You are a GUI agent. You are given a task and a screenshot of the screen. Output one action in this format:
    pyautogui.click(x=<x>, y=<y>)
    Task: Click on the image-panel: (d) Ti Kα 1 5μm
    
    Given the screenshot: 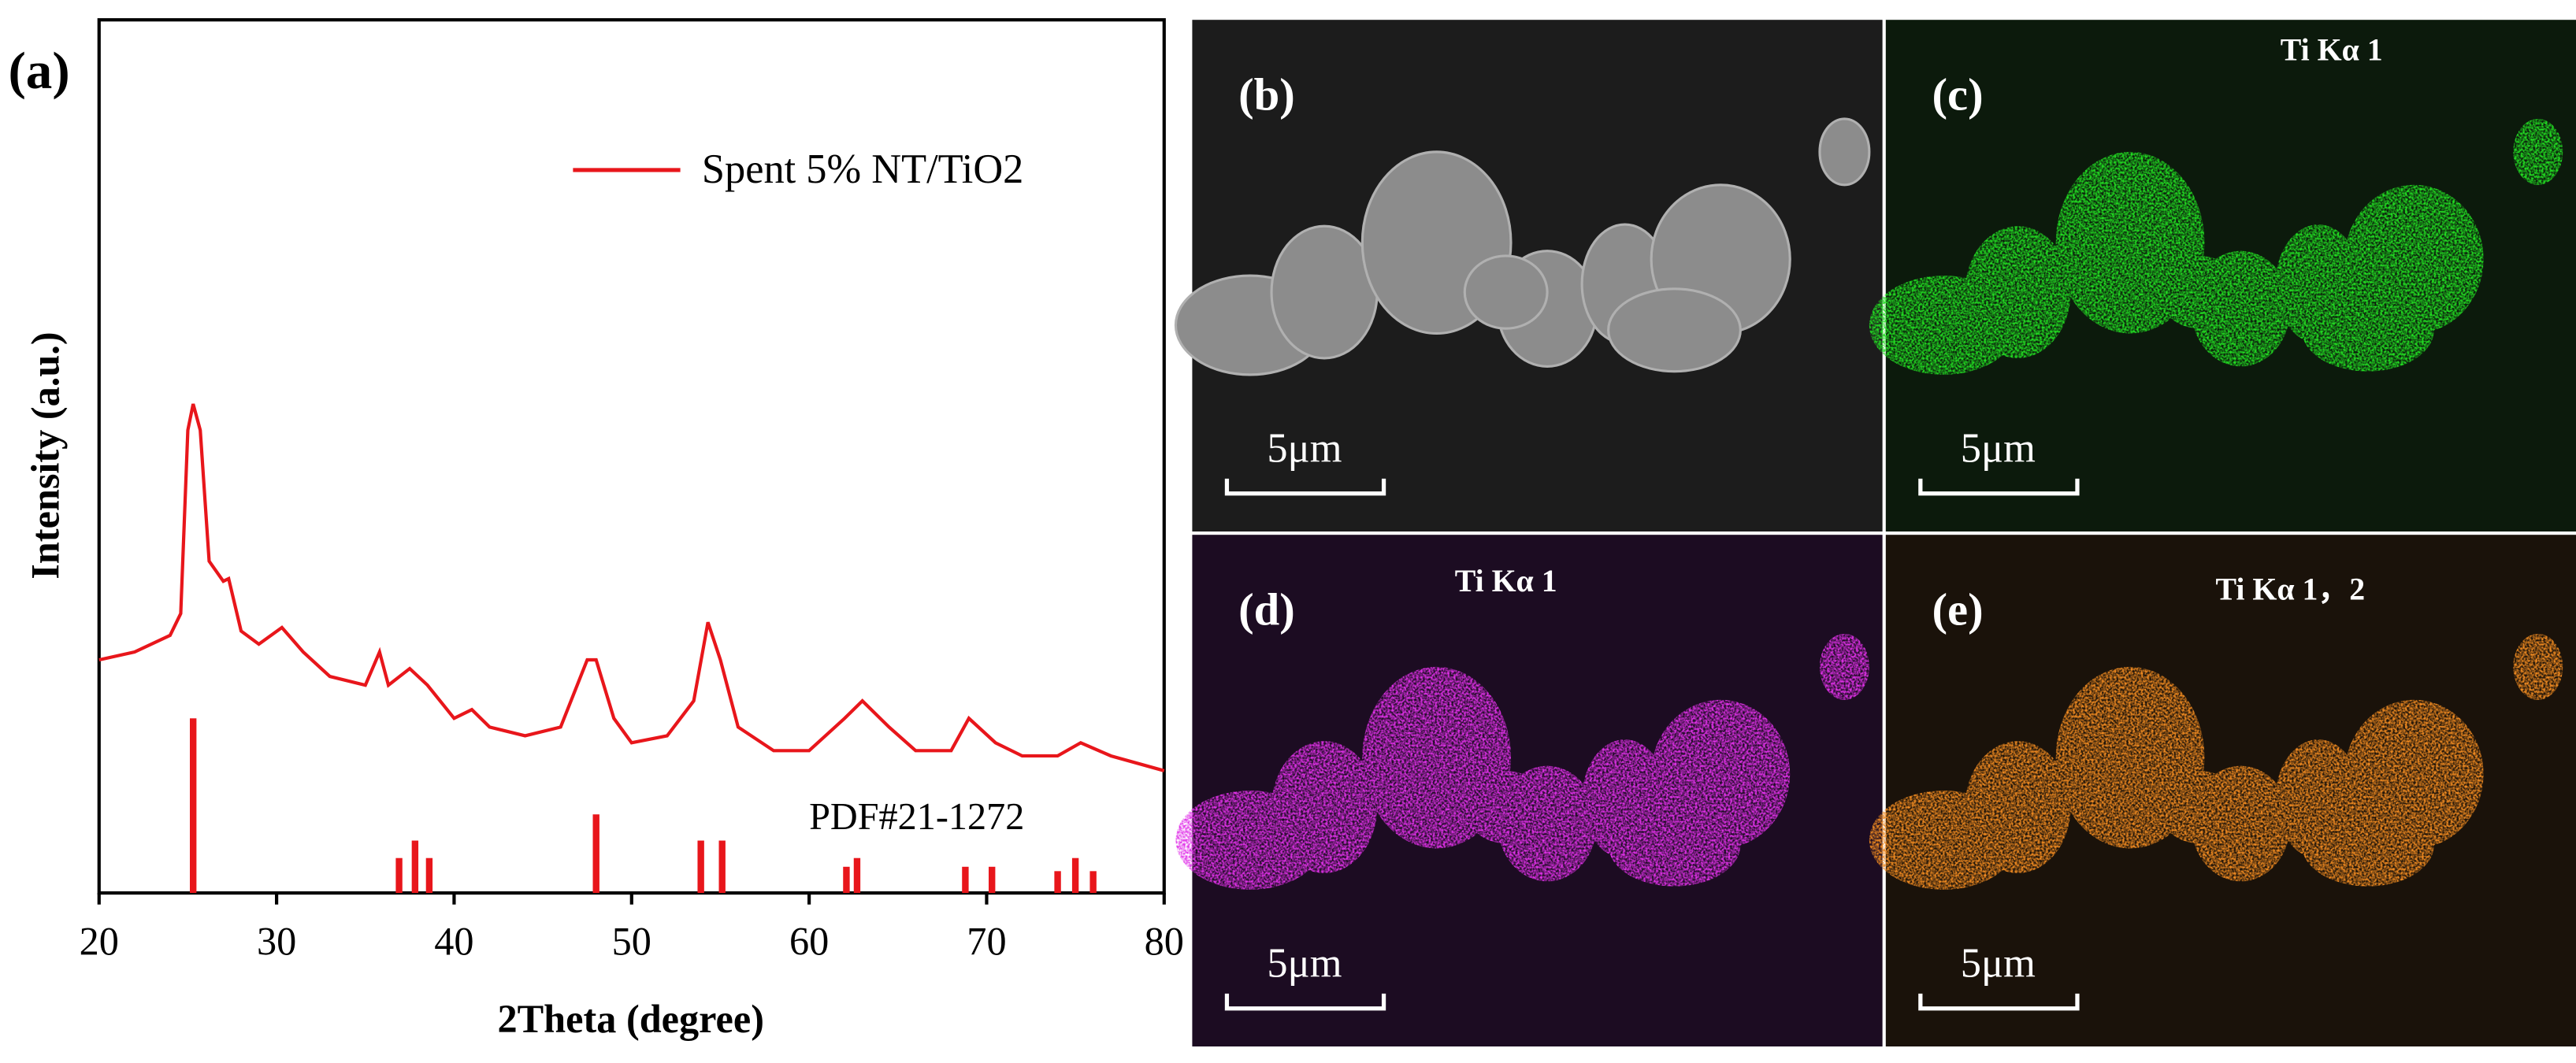 What is the action you would take?
    pyautogui.click(x=1529, y=790)
    